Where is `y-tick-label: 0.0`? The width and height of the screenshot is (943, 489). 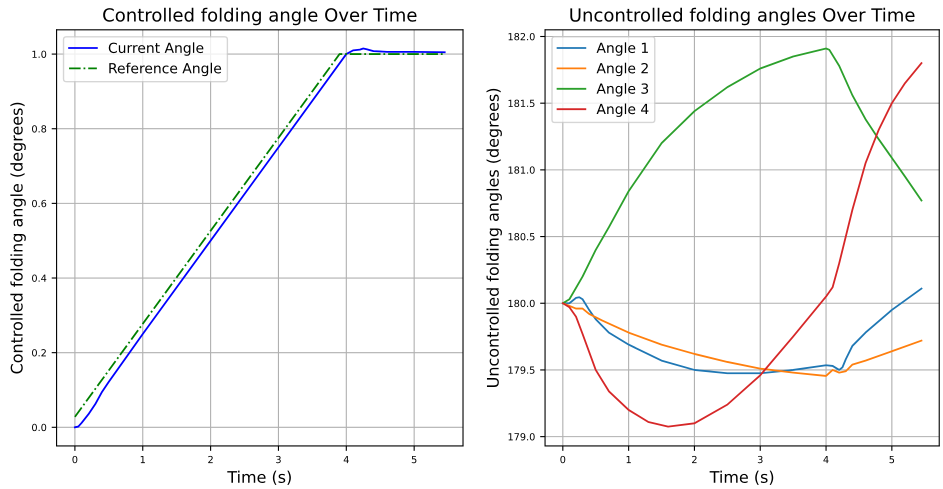
y-tick-label: 0.0 is located at coordinates (39, 428).